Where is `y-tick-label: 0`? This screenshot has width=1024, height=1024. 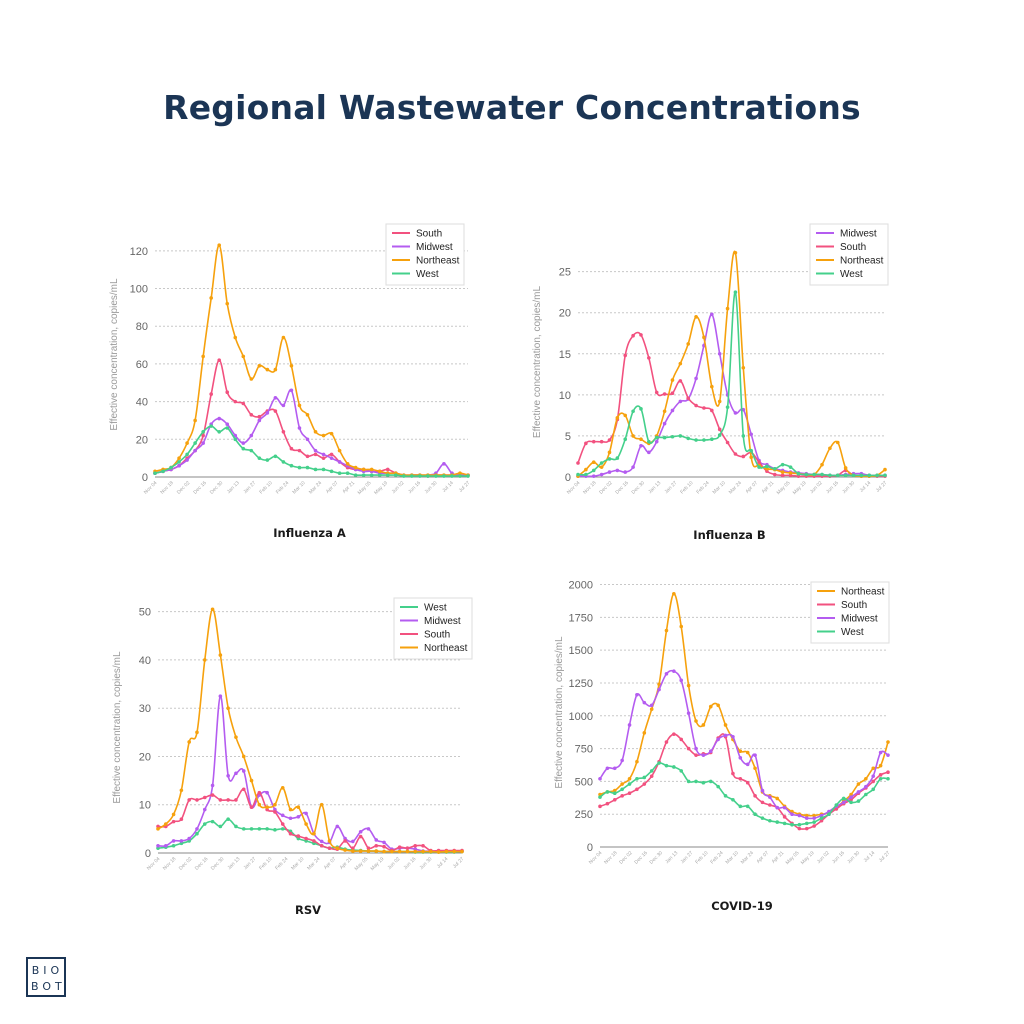 y-tick-label: 0 is located at coordinates (145, 478).